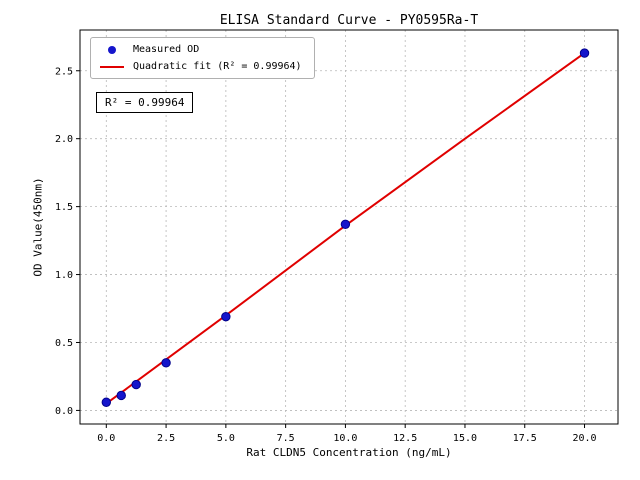 The height and width of the screenshot is (480, 640). What do you see at coordinates (584, 438) in the screenshot?
I see `svg-text: 20.0` at bounding box center [584, 438].